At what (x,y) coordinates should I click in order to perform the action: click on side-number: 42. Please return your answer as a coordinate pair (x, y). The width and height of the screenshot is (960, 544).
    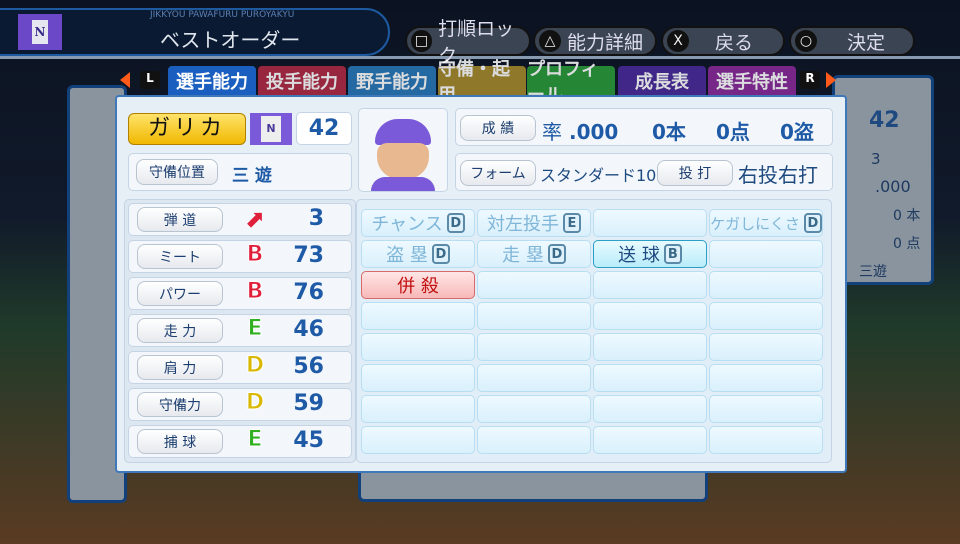
    Looking at the image, I should click on (884, 120).